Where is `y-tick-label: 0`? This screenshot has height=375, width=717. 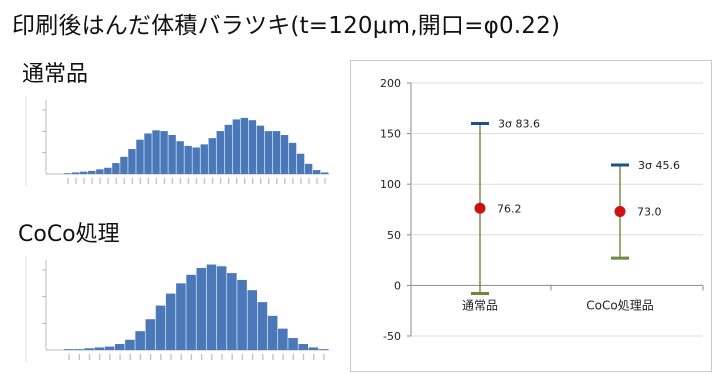
y-tick-label: 0 is located at coordinates (397, 285).